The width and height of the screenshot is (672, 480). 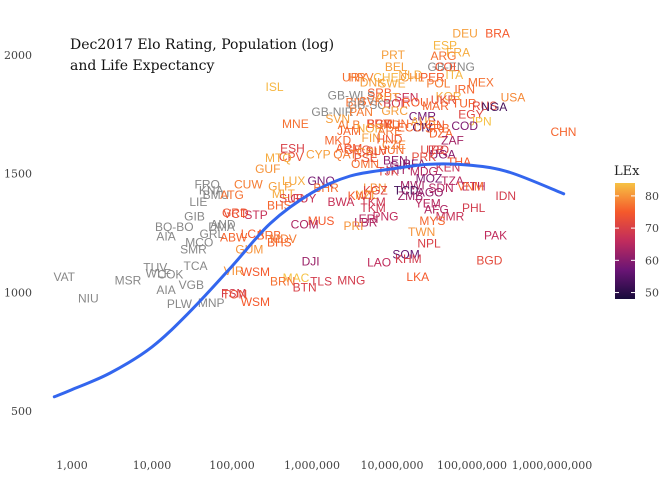 What do you see at coordinates (88, 298) in the screenshot?
I see `point-label-niu: NIU` at bounding box center [88, 298].